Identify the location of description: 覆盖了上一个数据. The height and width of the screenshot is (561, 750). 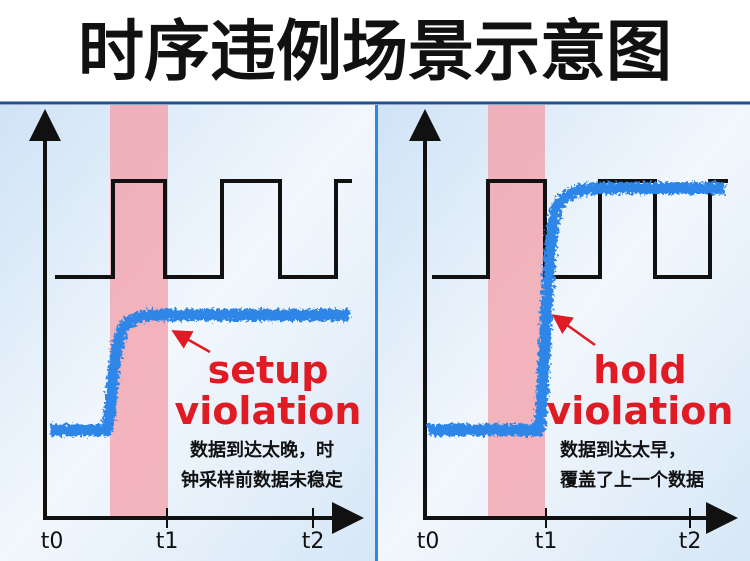
(632, 480).